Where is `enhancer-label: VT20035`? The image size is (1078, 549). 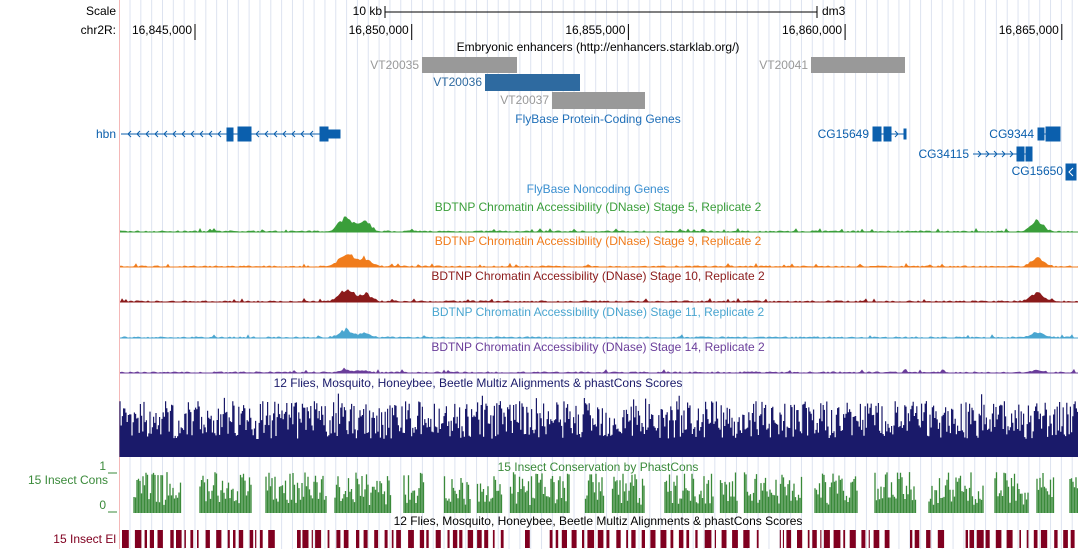
enhancer-label: VT20035 is located at coordinates (394, 65).